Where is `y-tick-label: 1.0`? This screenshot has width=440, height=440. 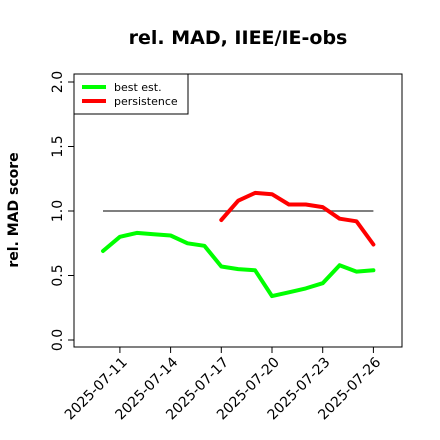 y-tick-label: 1.0 is located at coordinates (58, 211).